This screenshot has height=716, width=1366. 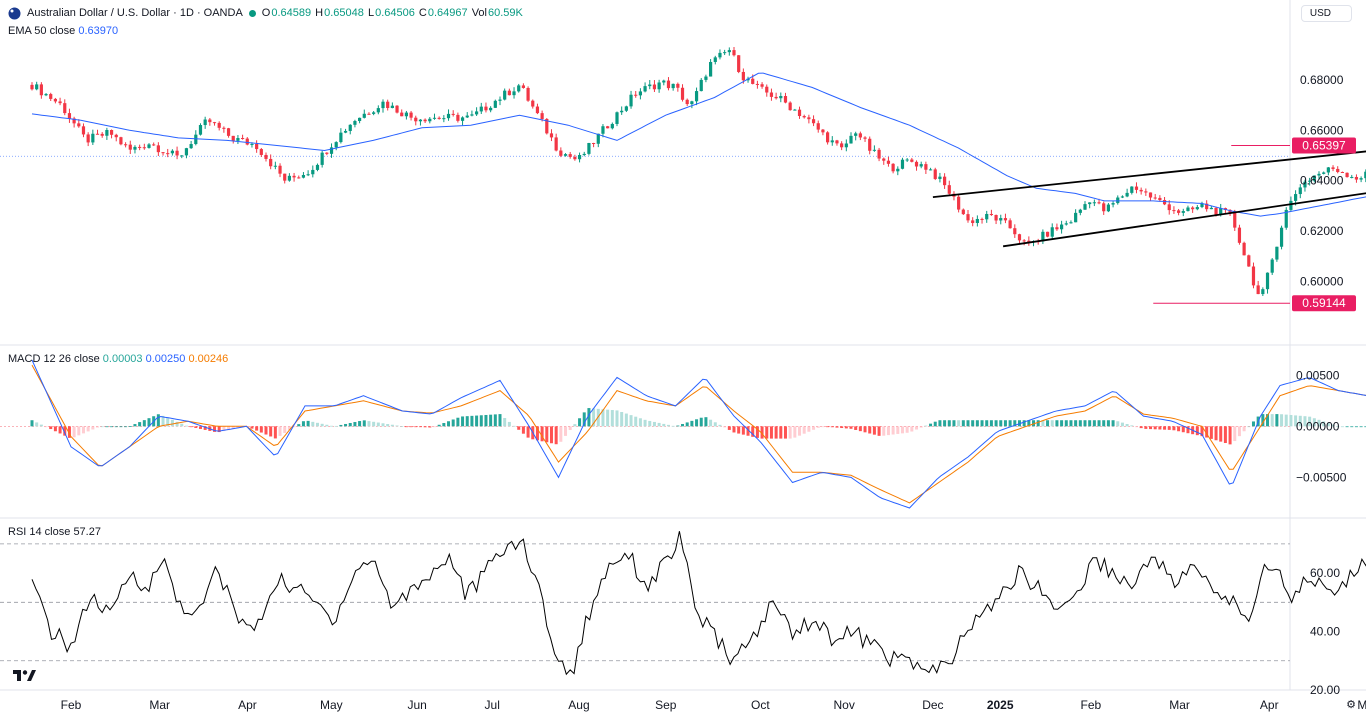 What do you see at coordinates (1351, 705) in the screenshot?
I see `gear-icon: ⚙` at bounding box center [1351, 705].